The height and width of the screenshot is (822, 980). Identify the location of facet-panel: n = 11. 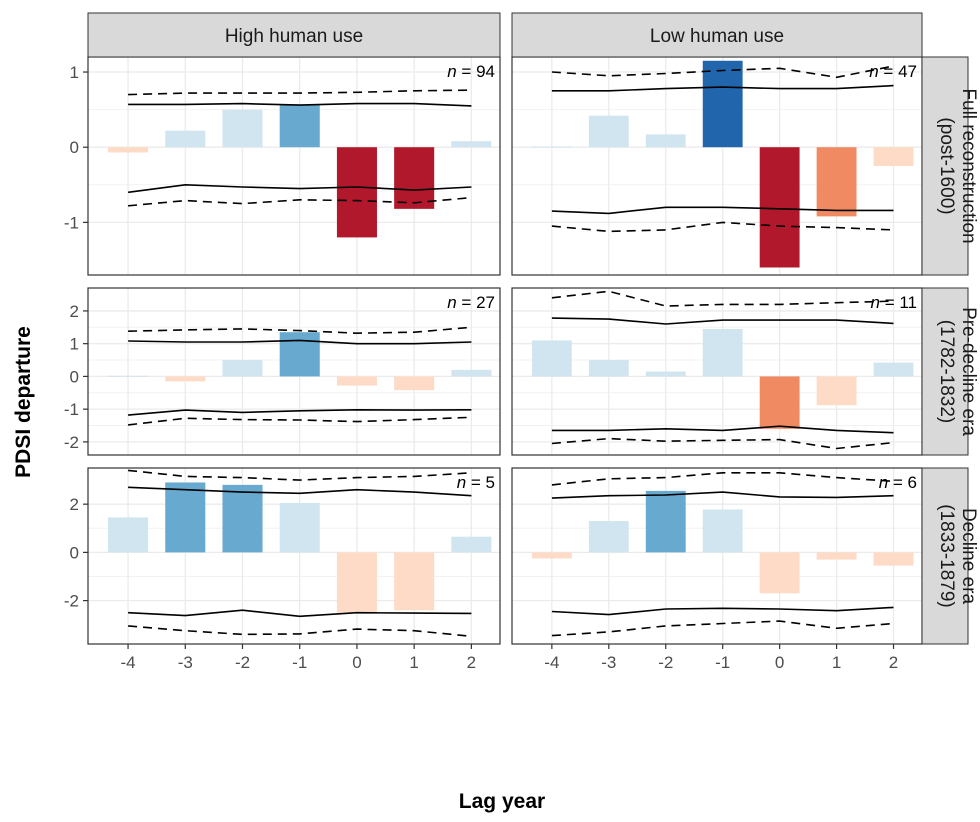
(717, 371).